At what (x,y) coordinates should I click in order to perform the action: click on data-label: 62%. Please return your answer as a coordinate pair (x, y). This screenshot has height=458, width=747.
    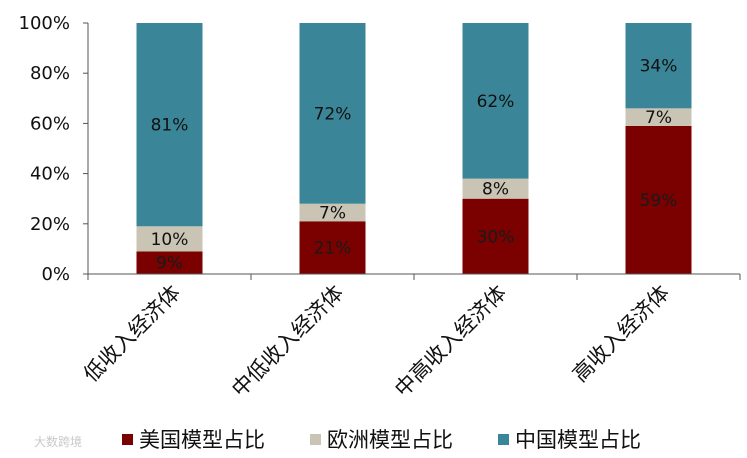
    Looking at the image, I should click on (496, 102).